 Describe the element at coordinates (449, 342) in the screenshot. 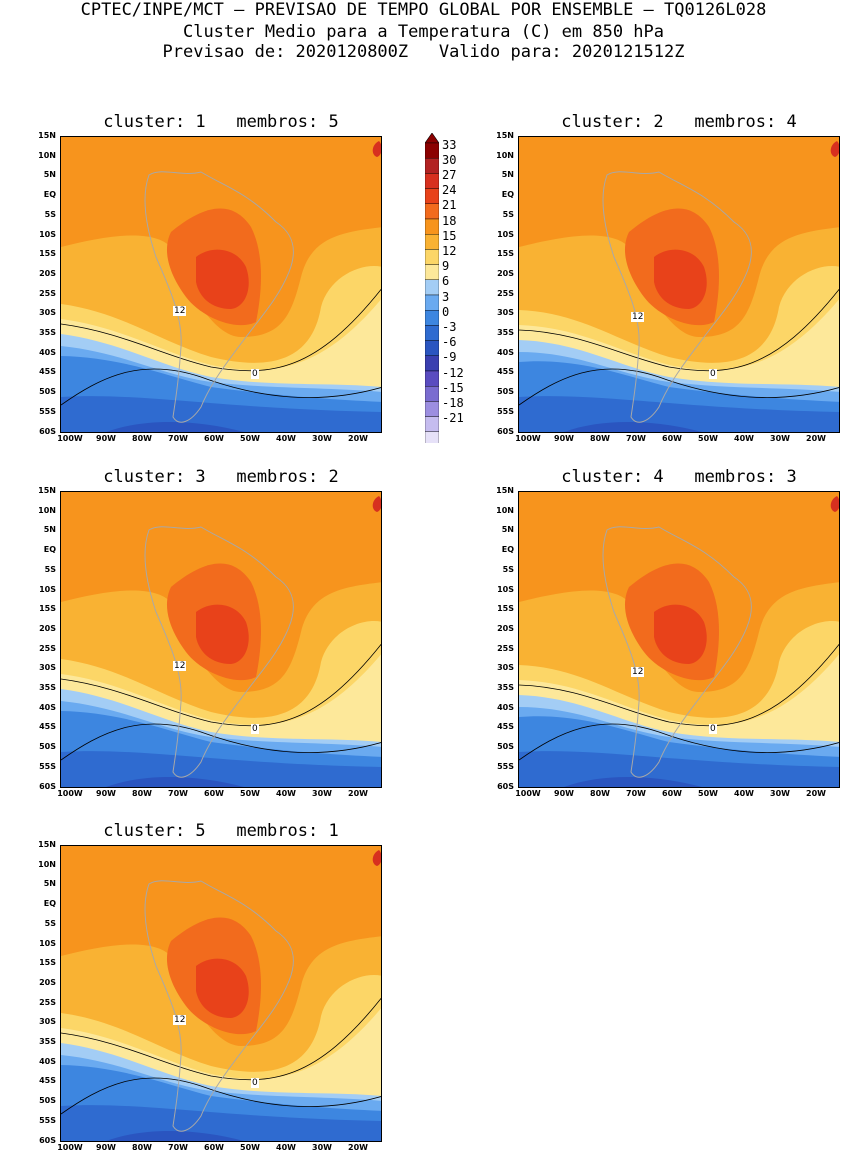

I see `colorbar-level-label: -6` at that location.